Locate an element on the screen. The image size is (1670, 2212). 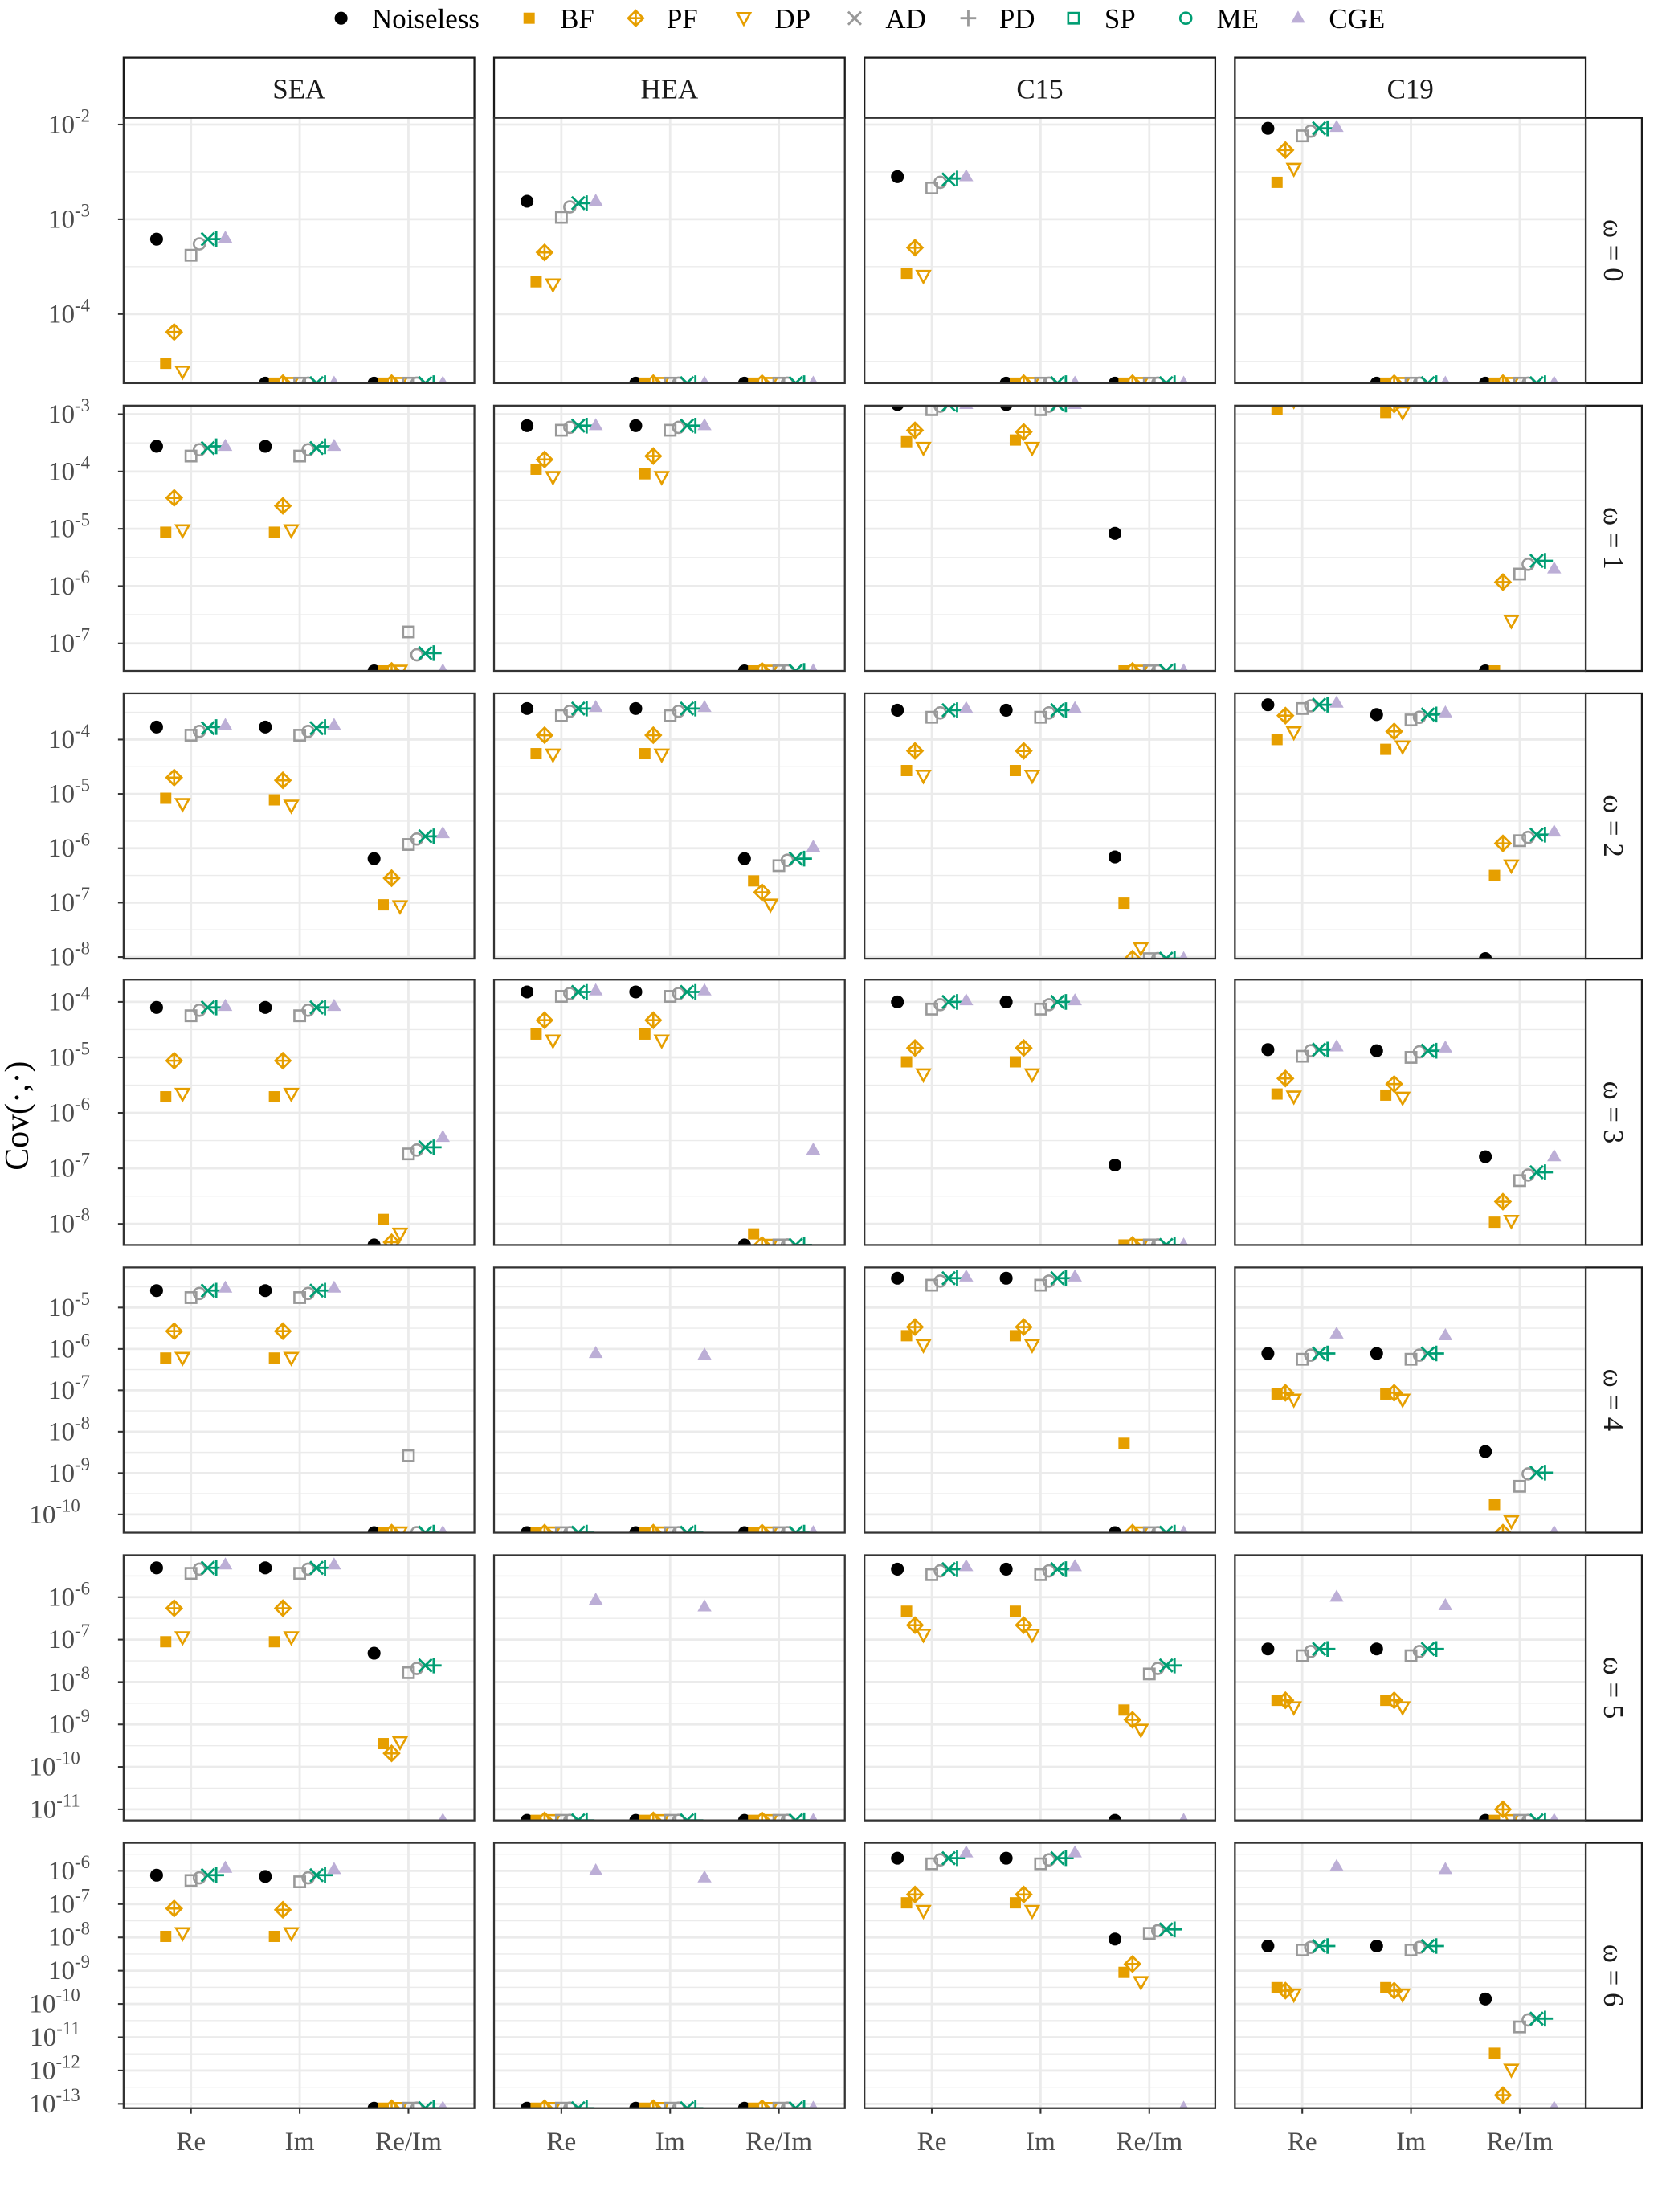
point-ad-re-im is located at coordinates (1519, 380).